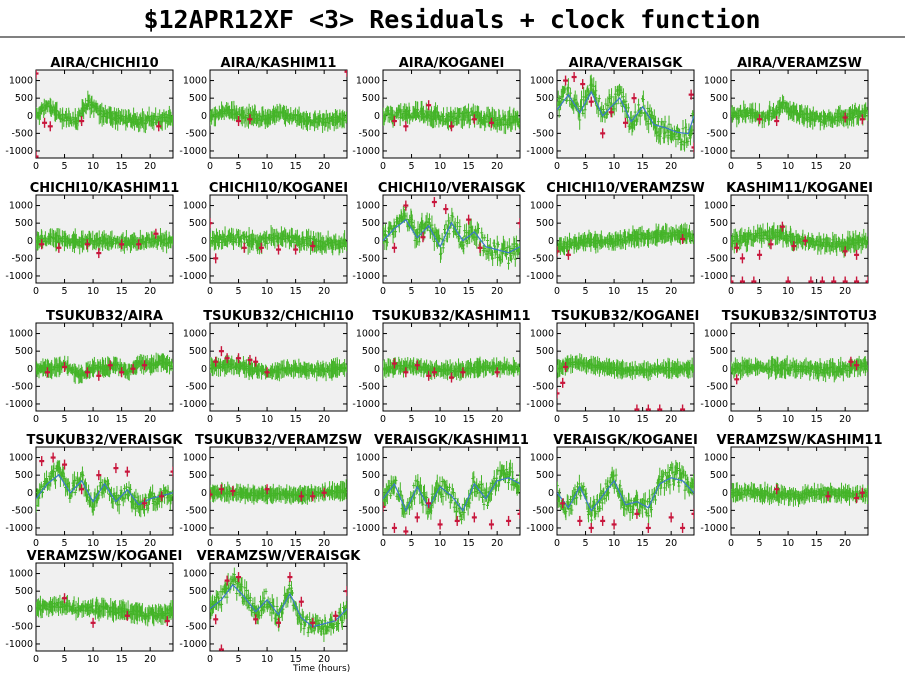 The image size is (905, 687). Describe the element at coordinates (451, 316) in the screenshot. I see `panel-title: TSUKUB32/KASHIM11` at that location.